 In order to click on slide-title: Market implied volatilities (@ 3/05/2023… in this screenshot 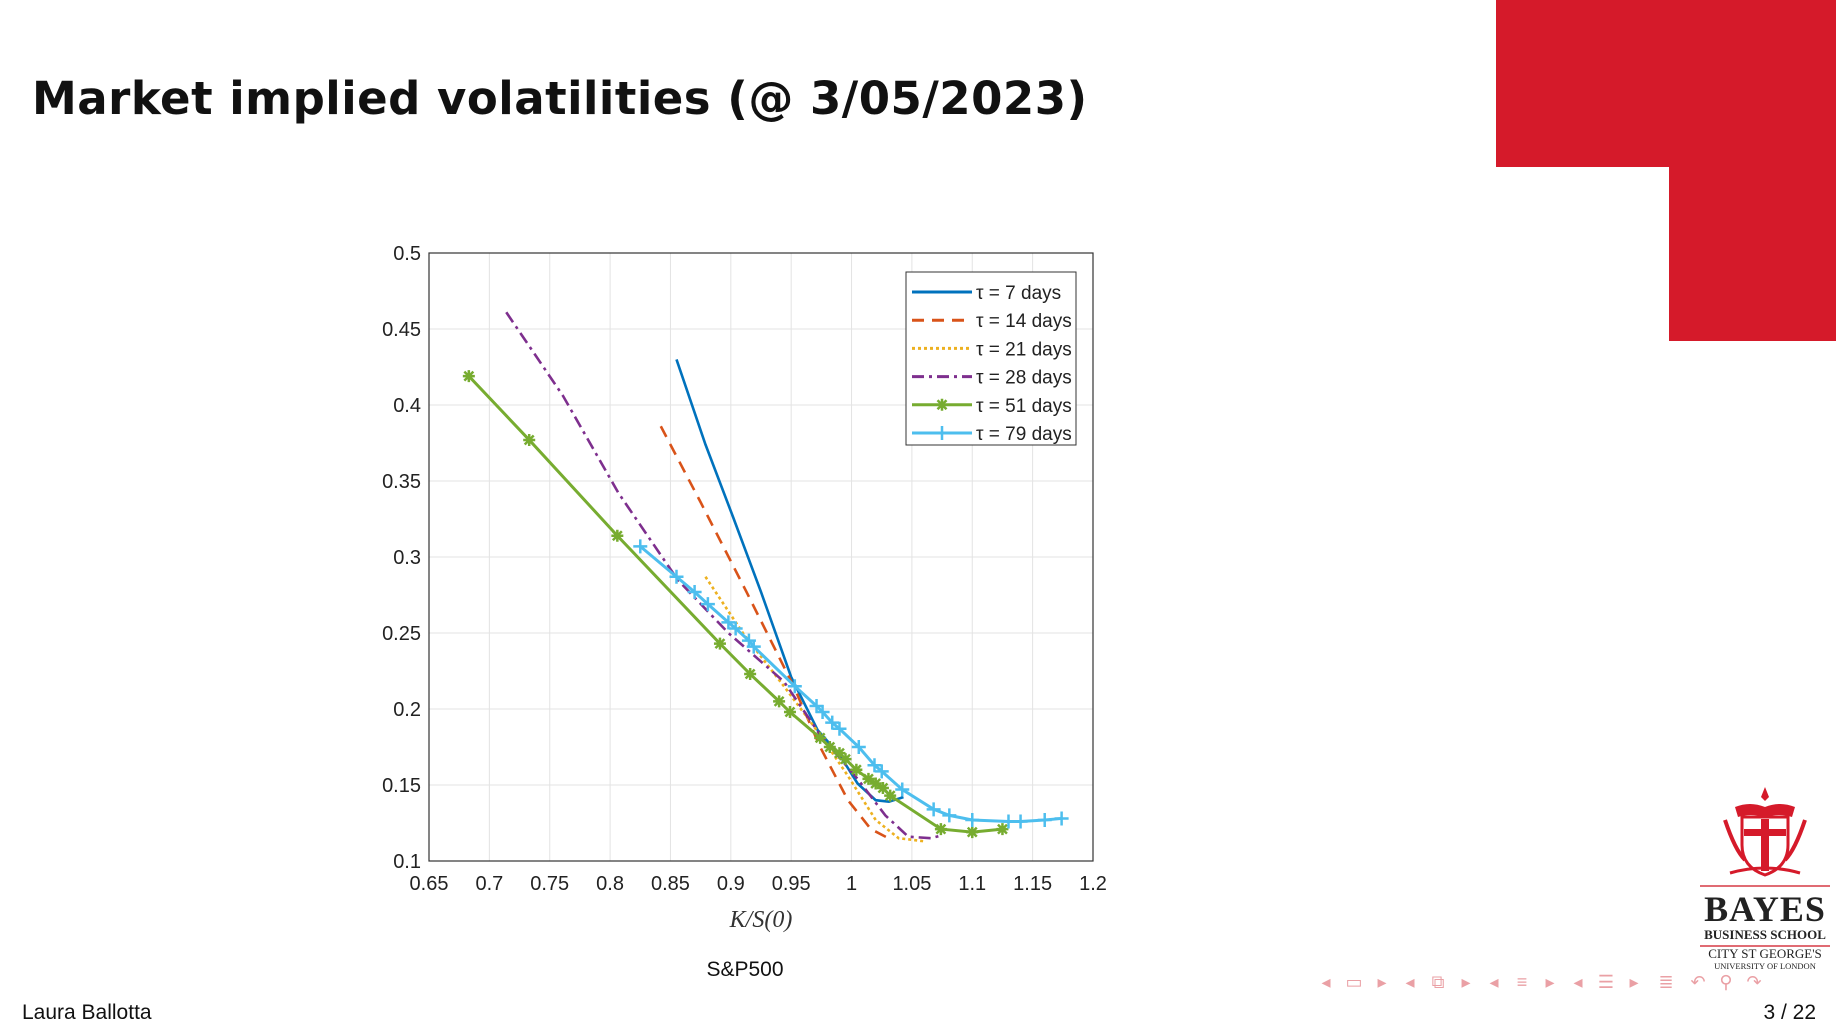, I will do `click(560, 98)`.